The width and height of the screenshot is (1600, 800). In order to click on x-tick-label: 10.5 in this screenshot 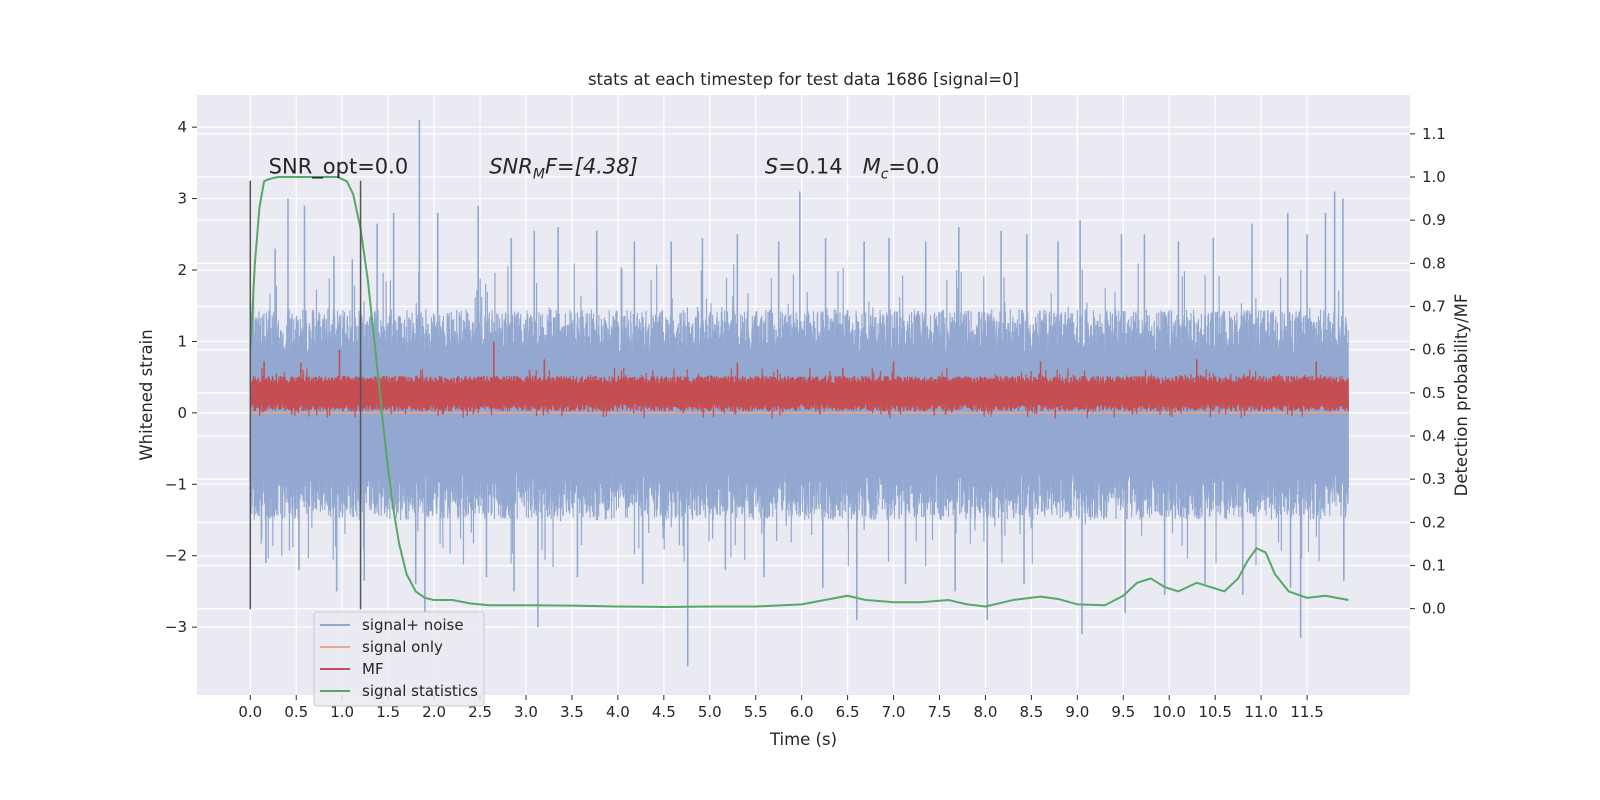, I will do `click(1214, 712)`.